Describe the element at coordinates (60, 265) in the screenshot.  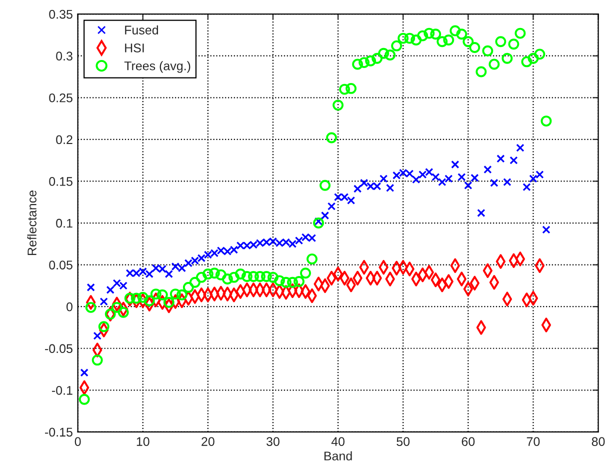
I see `y-tick-label: 0.05` at that location.